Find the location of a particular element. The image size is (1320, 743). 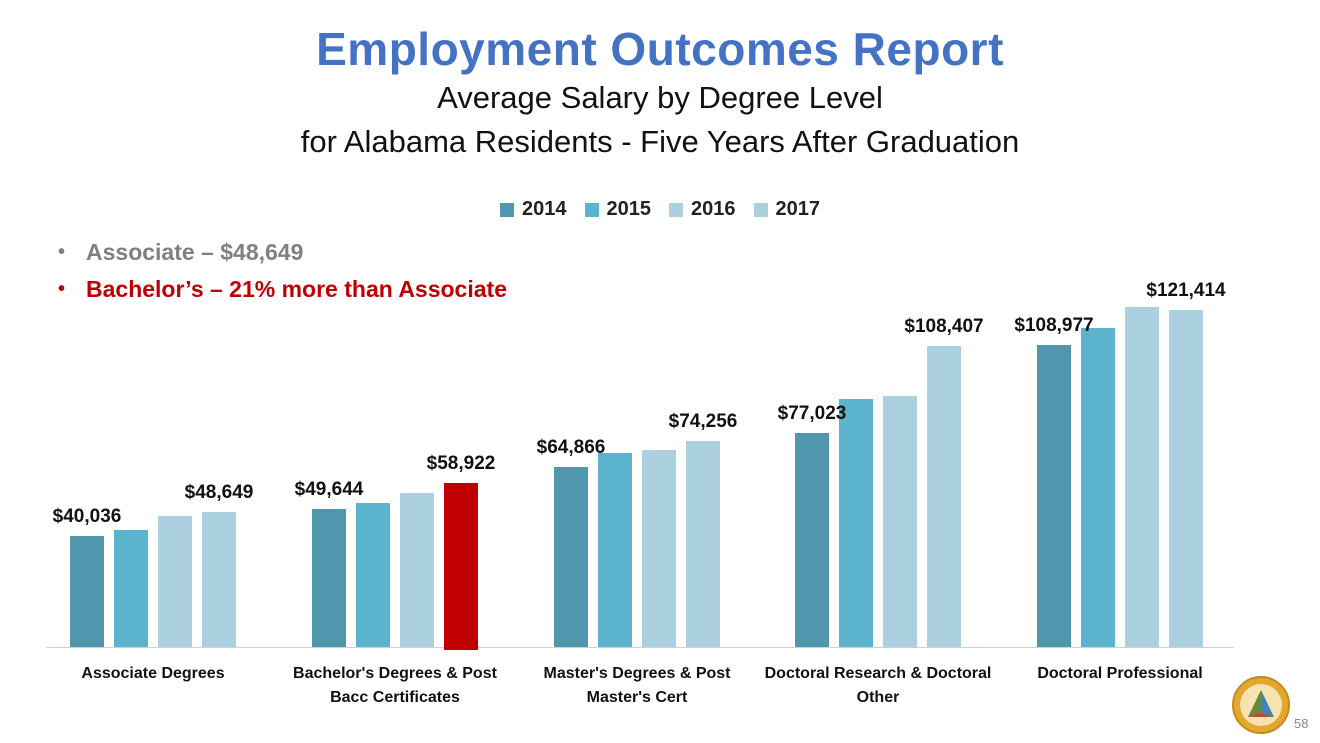

chart-subtitle-line1: Average Salary by Degree Level is located at coordinates (660, 97).